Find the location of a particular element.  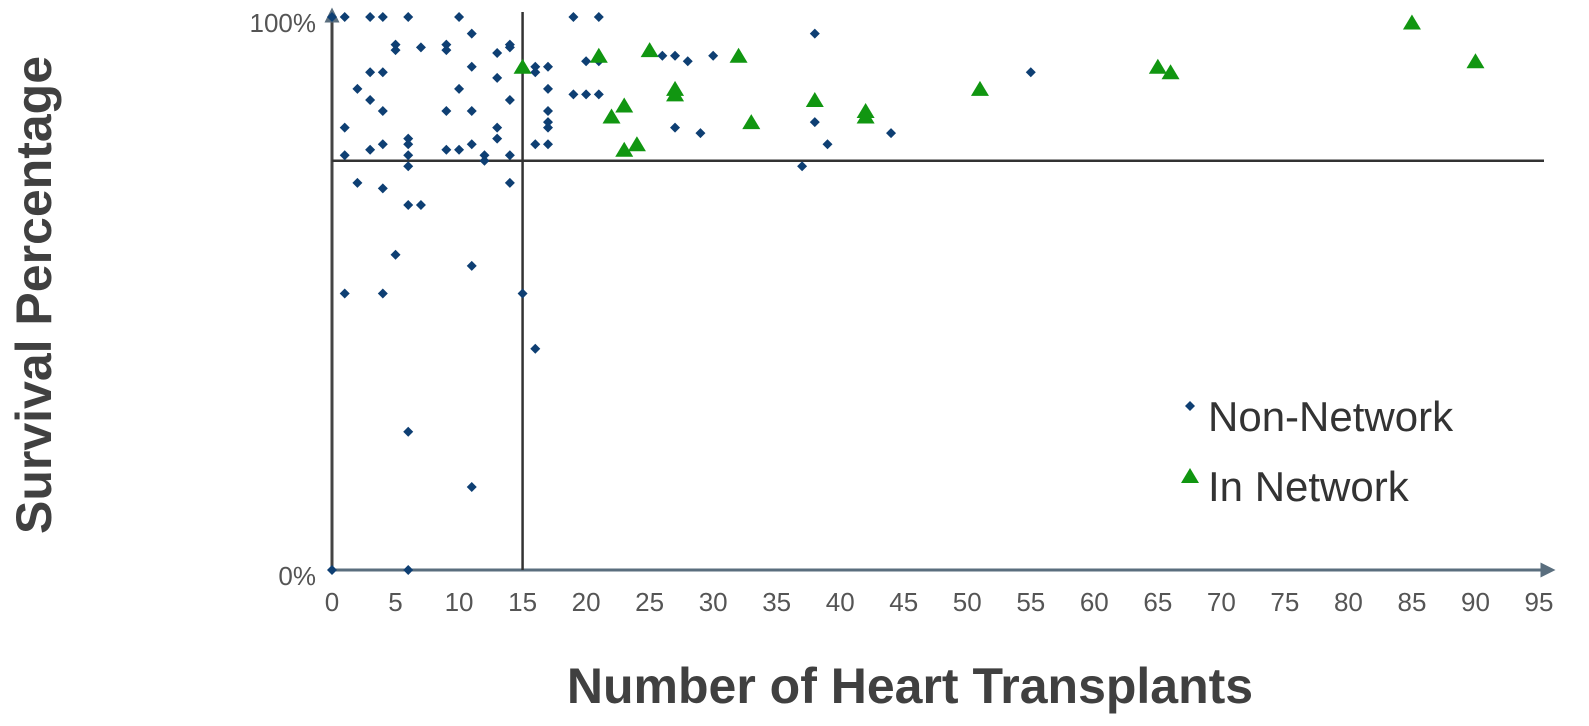

x-tick-label: 85 is located at coordinates (1411, 602).